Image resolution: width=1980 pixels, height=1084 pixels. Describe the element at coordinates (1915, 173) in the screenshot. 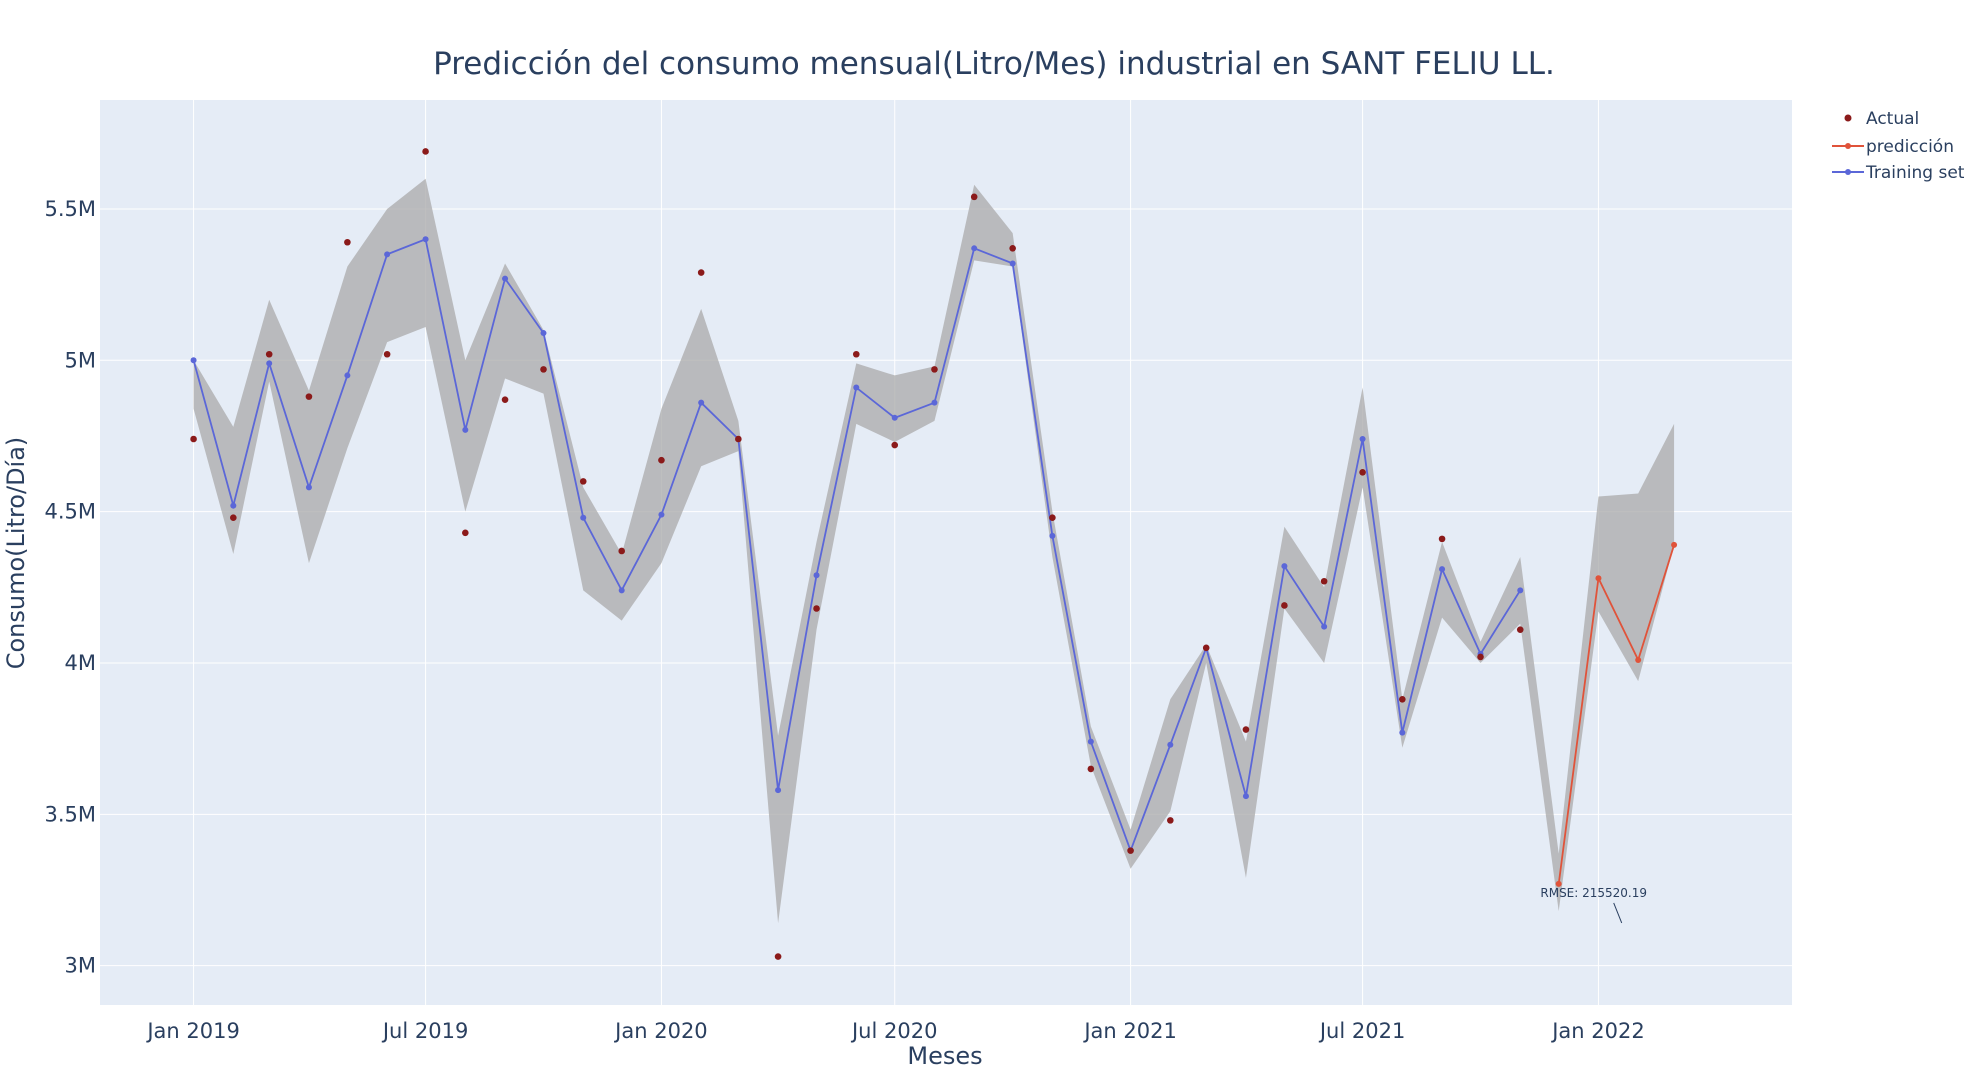

I see `legend-label-training-set: Training set` at that location.